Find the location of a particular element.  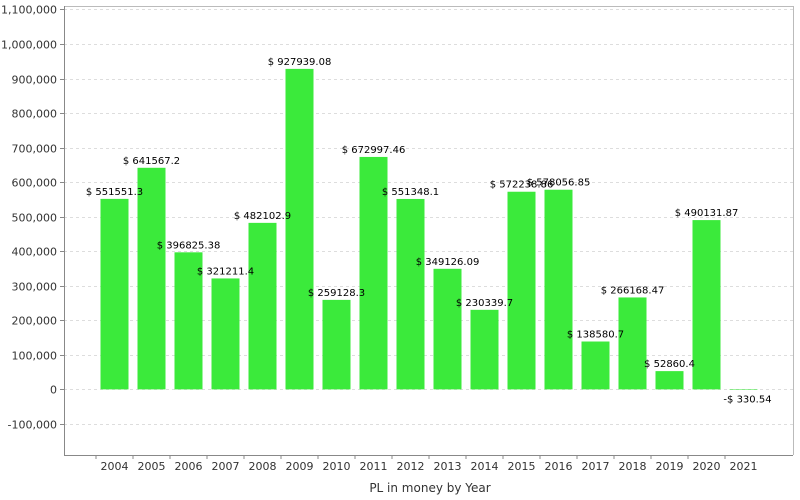

x-tick-label-2016: 2016 is located at coordinates (559, 466).